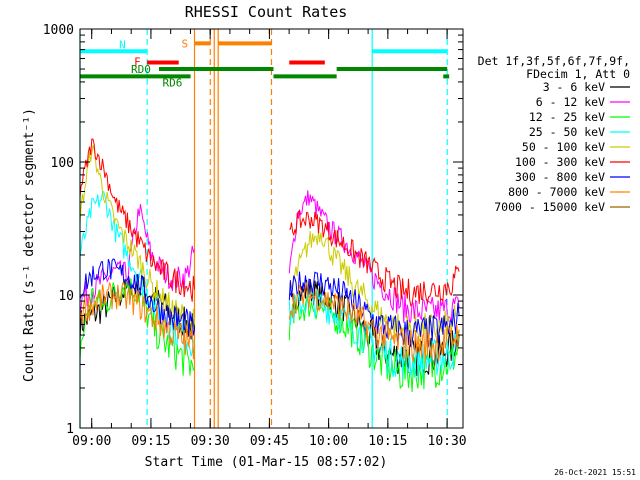  Describe the element at coordinates (328, 441) in the screenshot. I see `x-tick-label: 10:00` at that location.